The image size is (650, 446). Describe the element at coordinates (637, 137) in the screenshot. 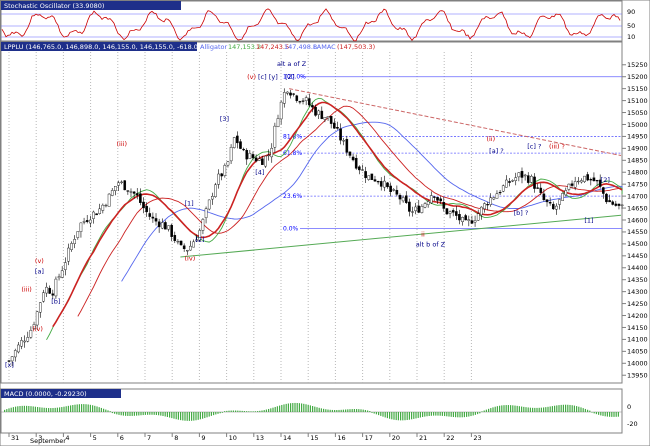

I see `y-tick-label: 14950` at that location.